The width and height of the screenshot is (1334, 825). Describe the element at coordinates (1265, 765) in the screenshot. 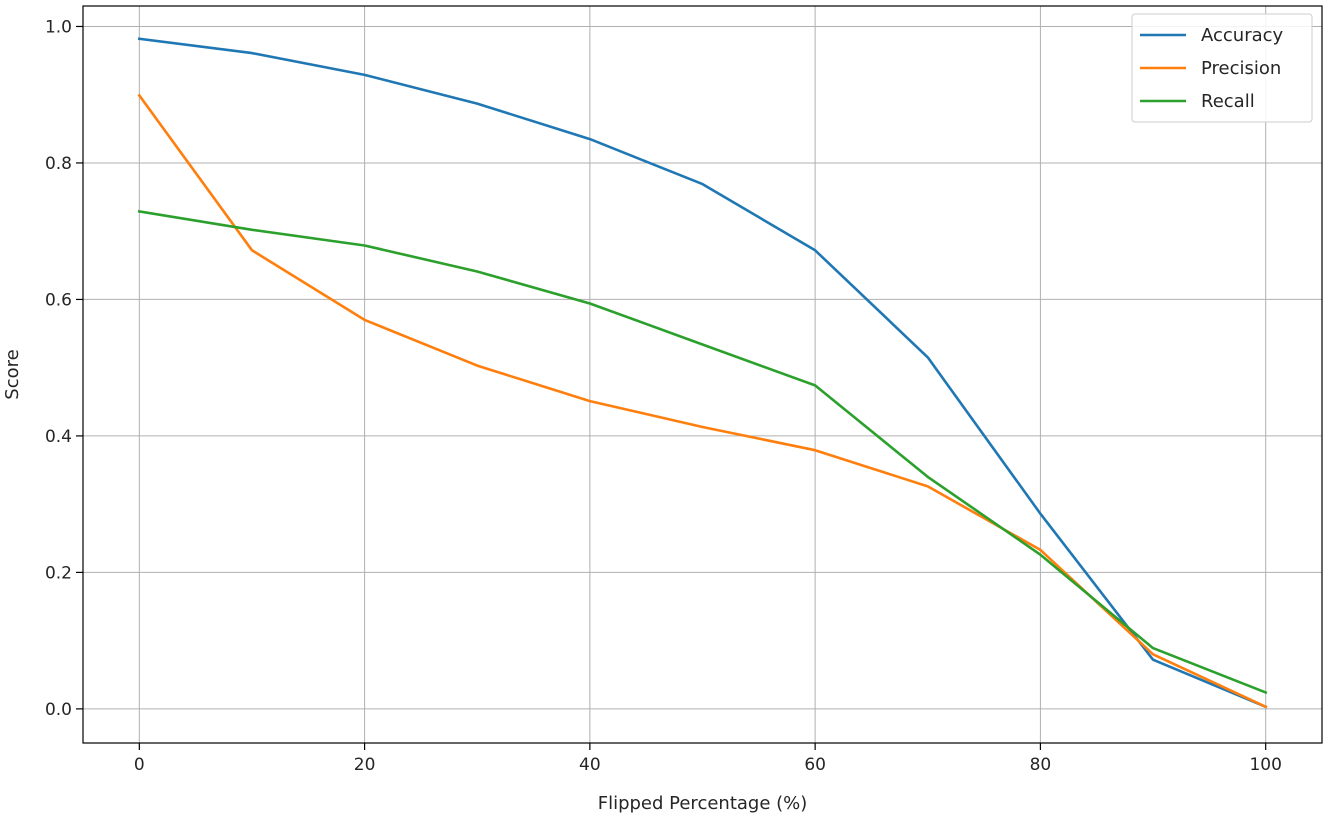

I see `x-tick-label: 100` at that location.